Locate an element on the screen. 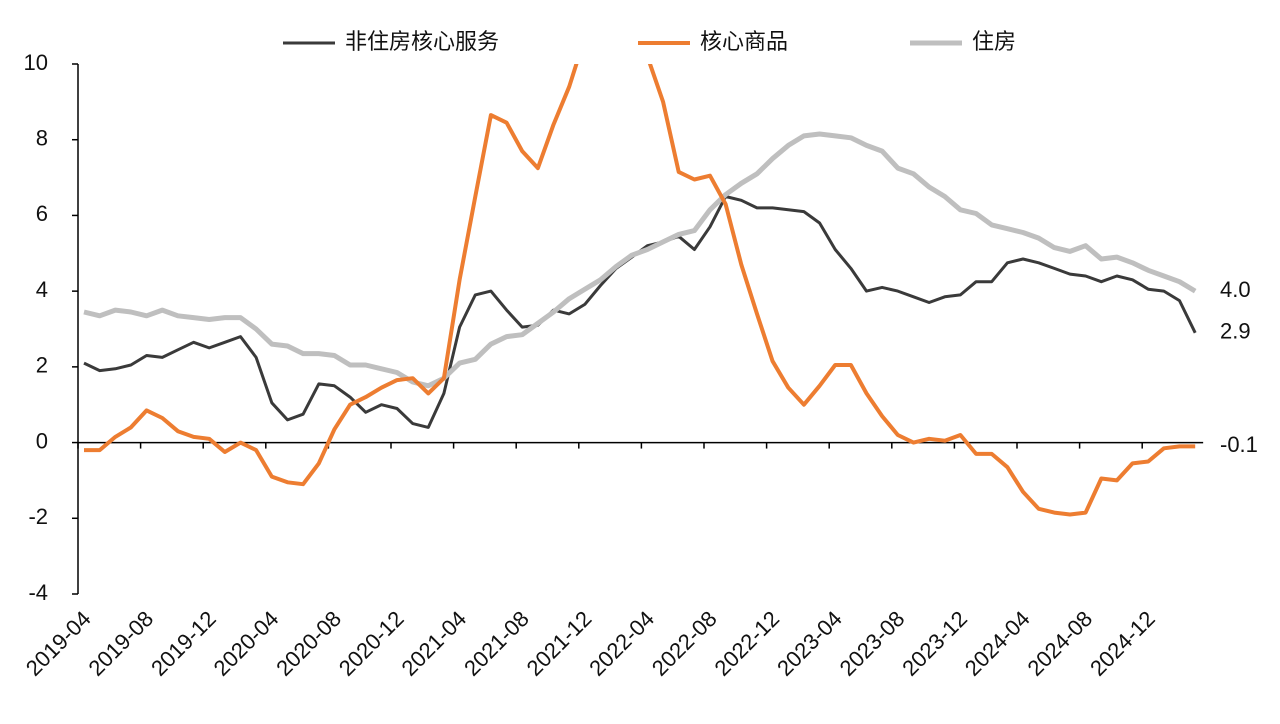 The image size is (1280, 724). x-tick-label: 2022-12 is located at coordinates (746, 643).